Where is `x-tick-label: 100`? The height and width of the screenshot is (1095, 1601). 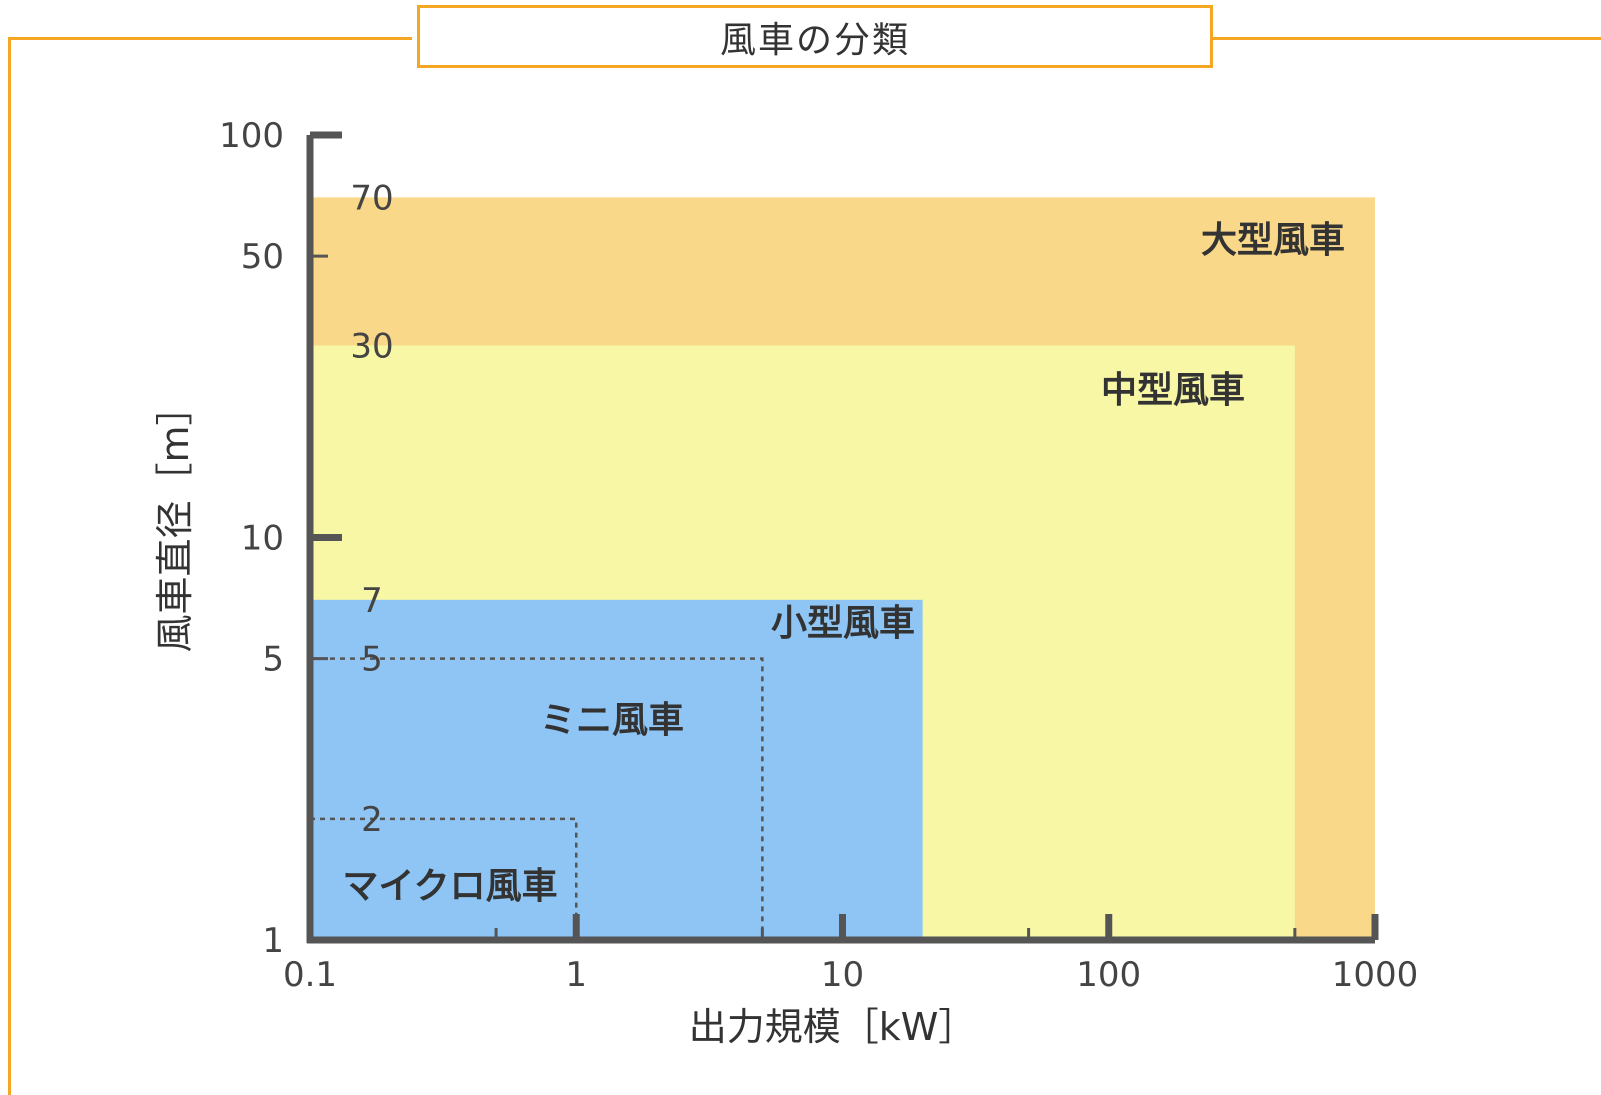
x-tick-label: 100 is located at coordinates (1108, 975).